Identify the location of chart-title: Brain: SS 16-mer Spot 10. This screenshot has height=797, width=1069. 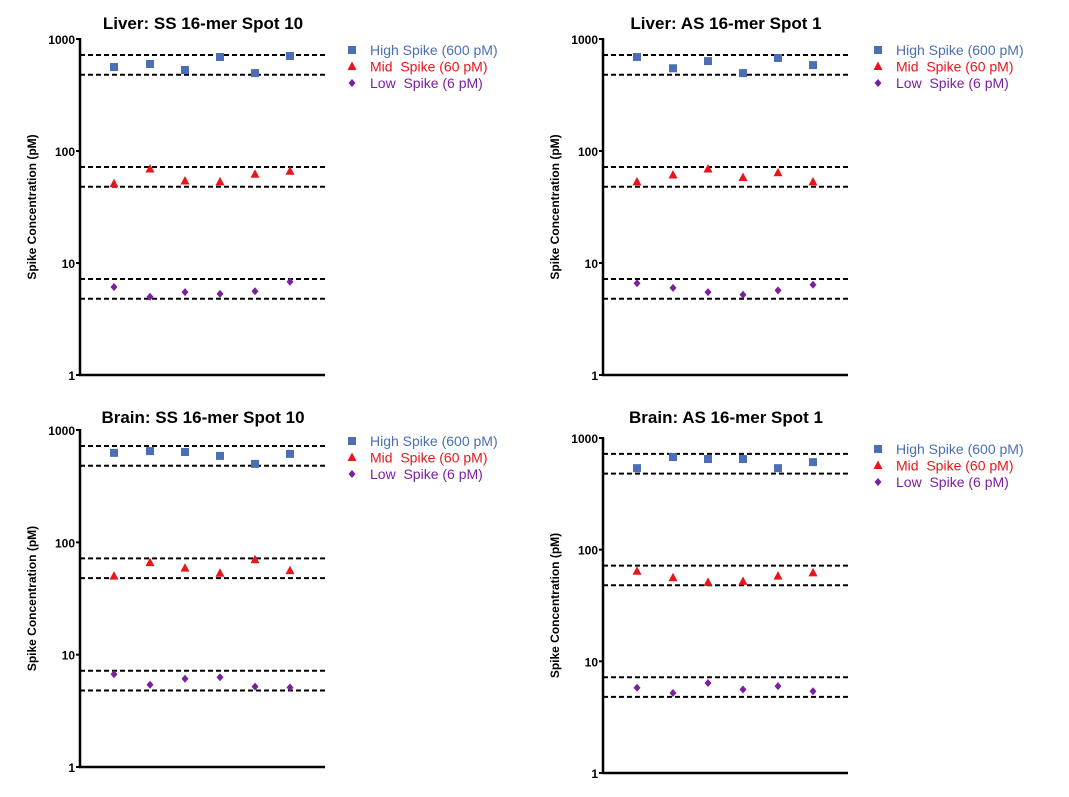
(202, 417).